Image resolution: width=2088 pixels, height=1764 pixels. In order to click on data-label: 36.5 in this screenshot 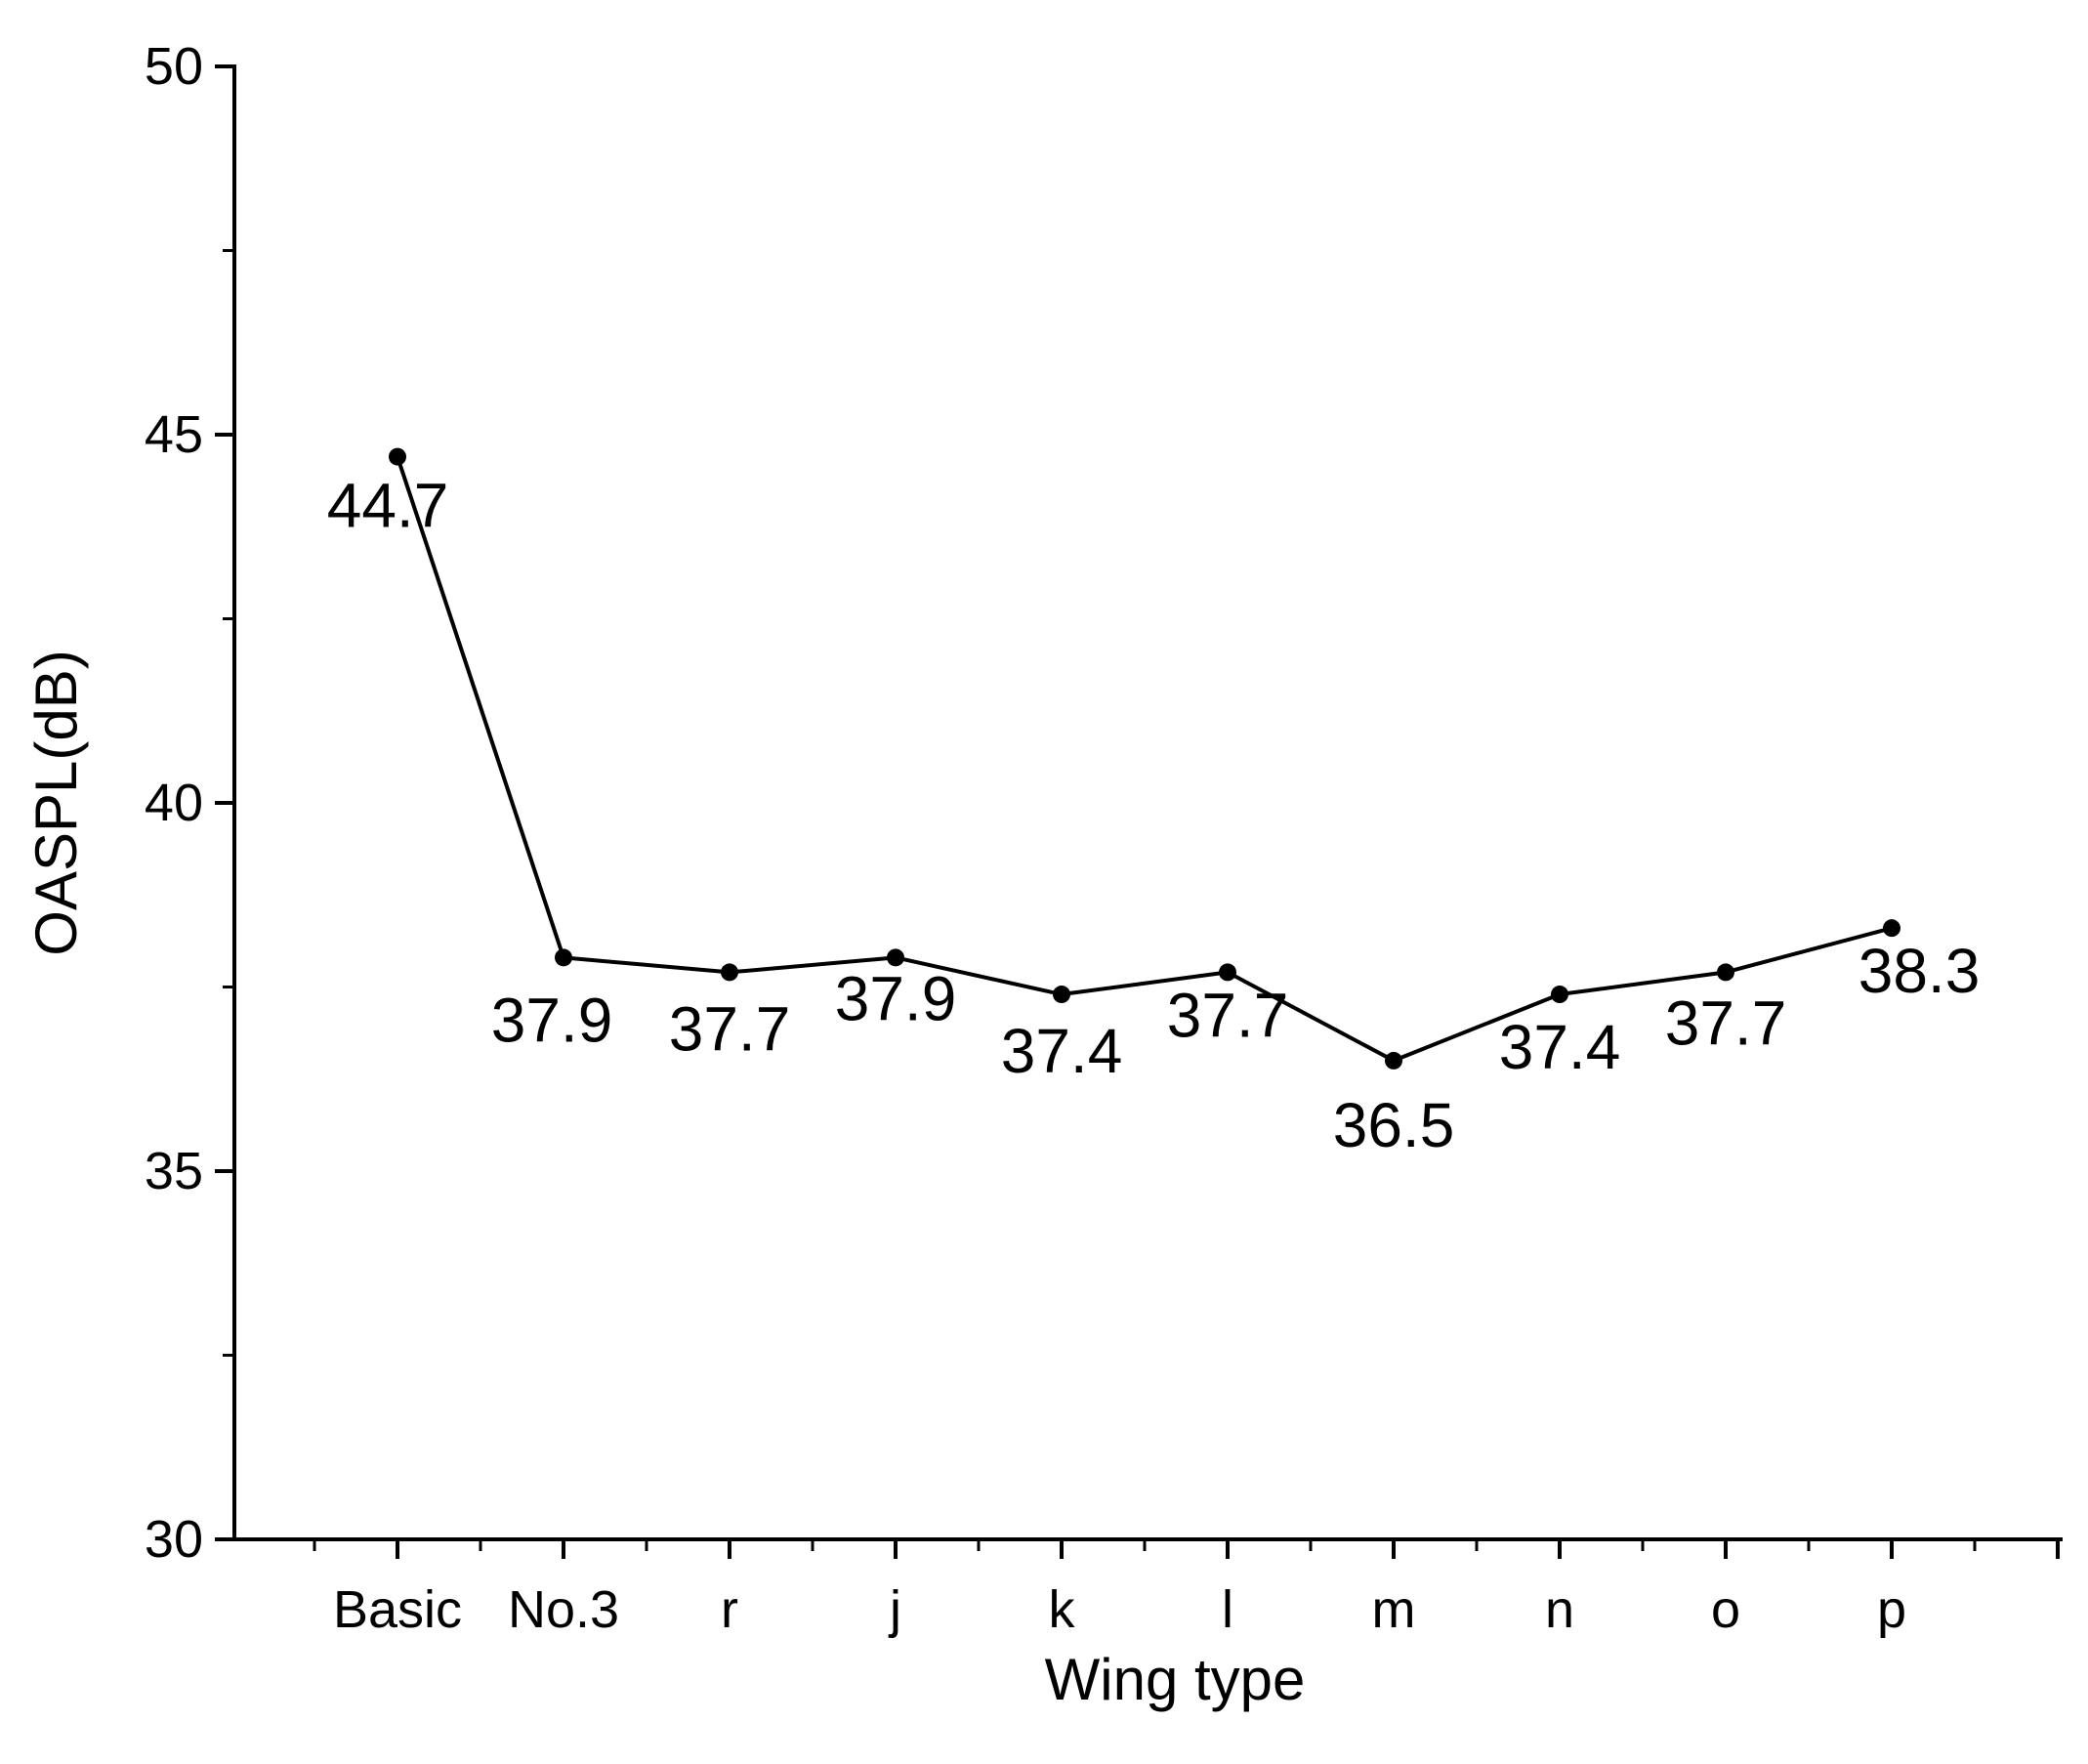, I will do `click(1394, 1125)`.